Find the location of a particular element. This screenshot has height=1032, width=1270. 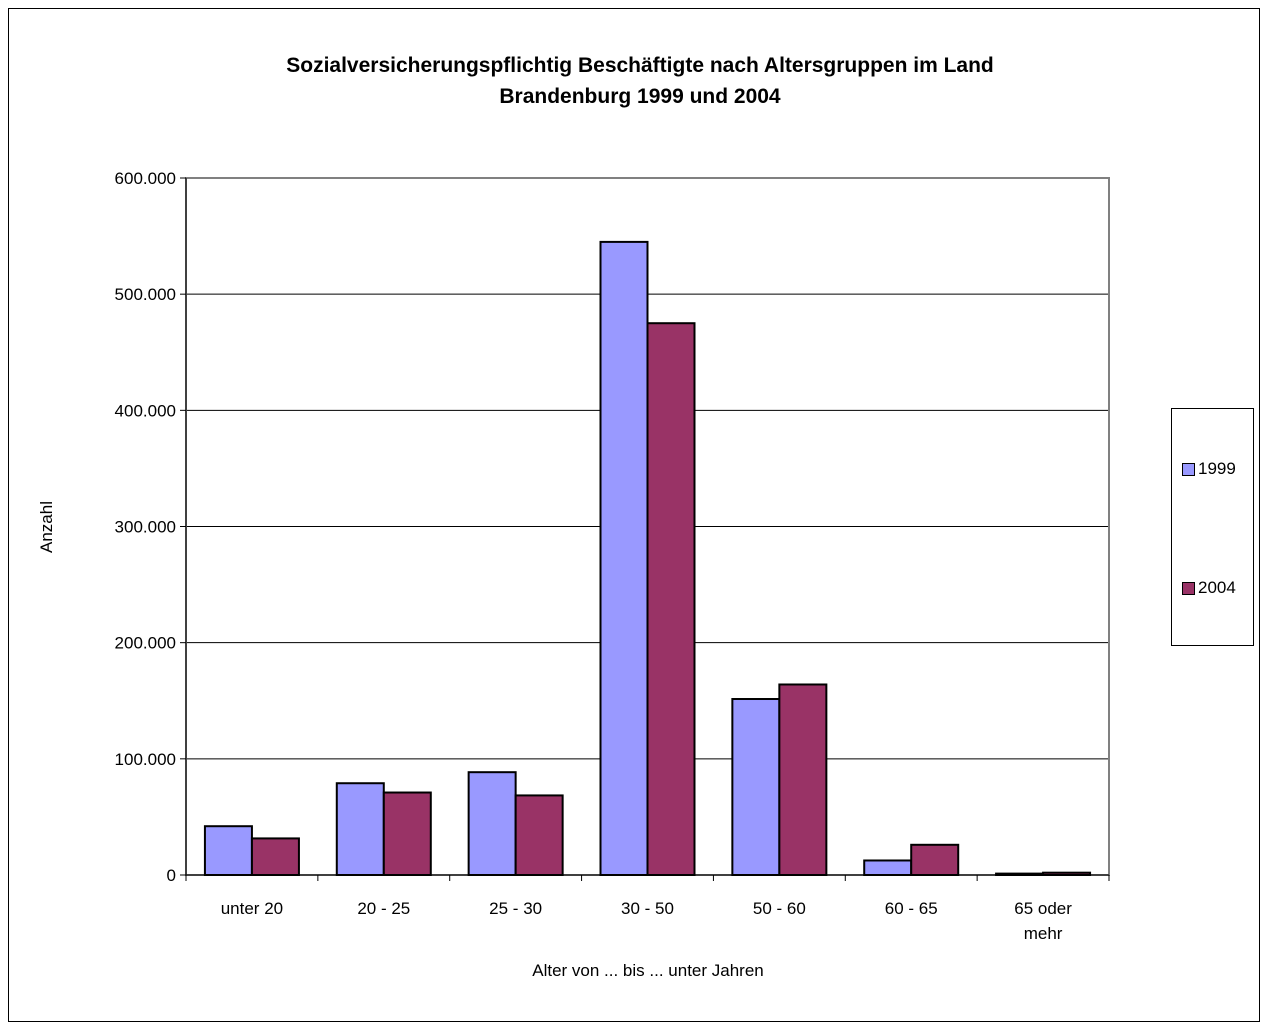

legend-swatch-2004 is located at coordinates (1188, 588).